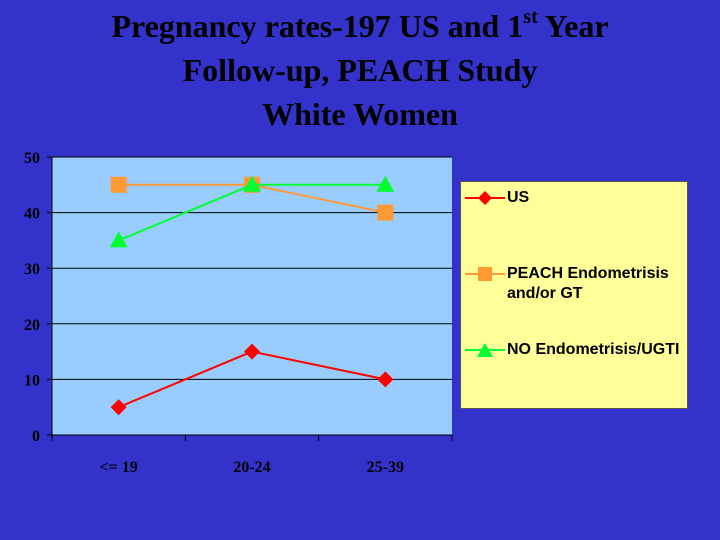  What do you see at coordinates (32, 380) in the screenshot?
I see `y-tick-label: 10` at bounding box center [32, 380].